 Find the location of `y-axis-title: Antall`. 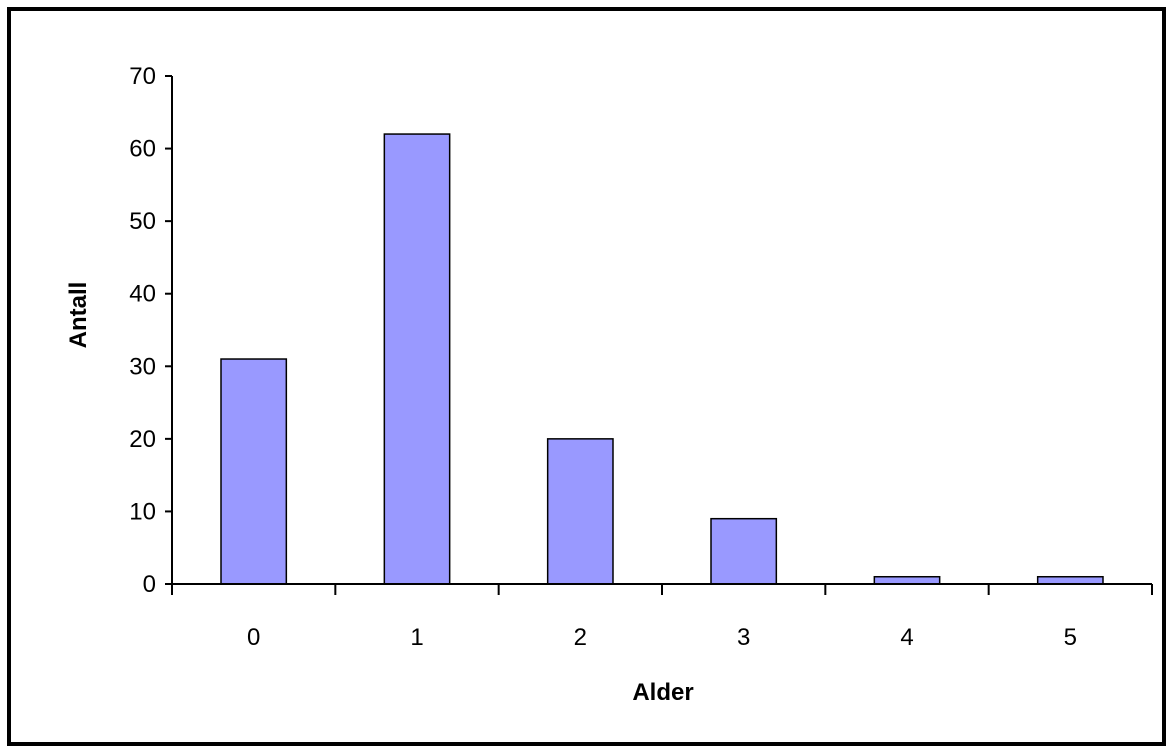

y-axis-title: Antall is located at coordinates (78, 315).